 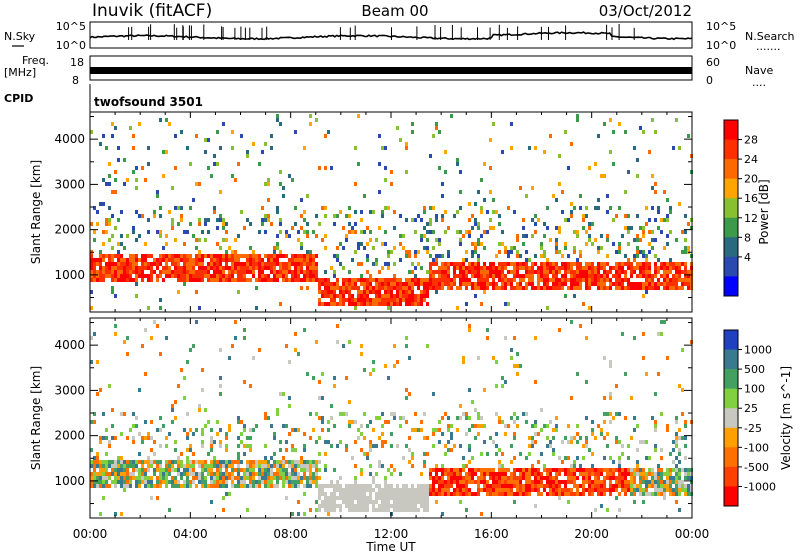 What do you see at coordinates (751, 179) in the screenshot?
I see `colorbar-tick-label: 20` at bounding box center [751, 179].